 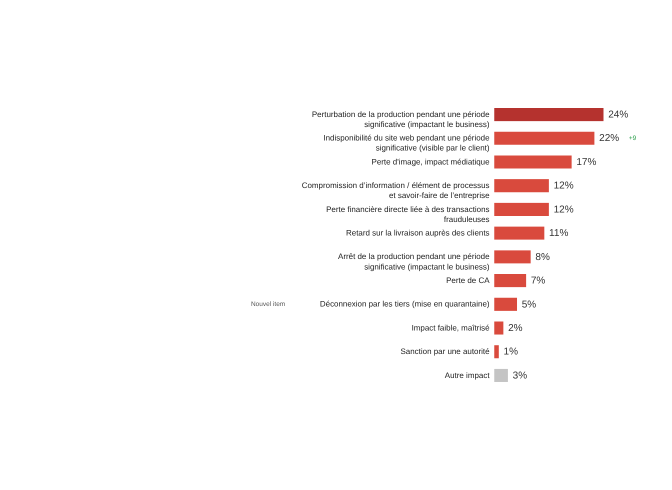 I want to click on y-tick-label: Impact faible, maîtrisé, so click(x=451, y=327).